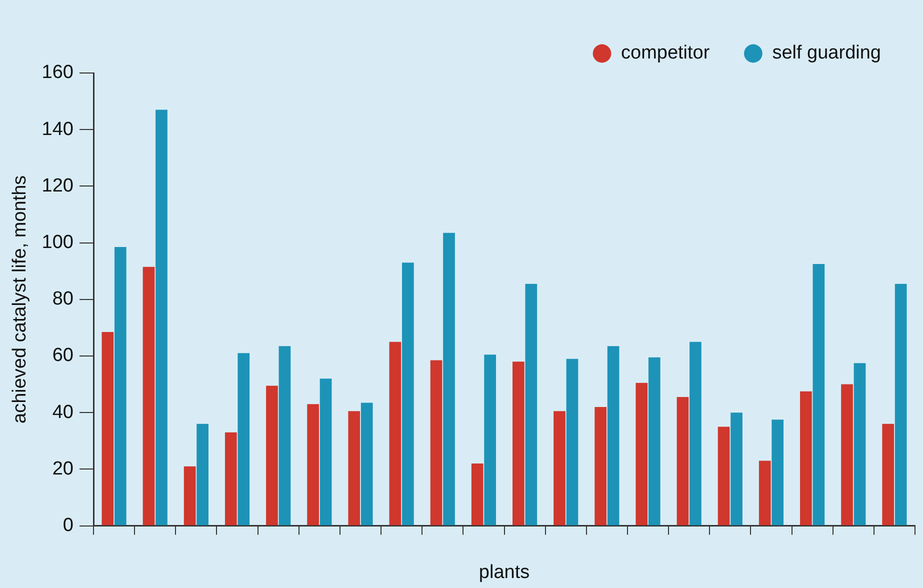  Describe the element at coordinates (504, 572) in the screenshot. I see `x-axis-title: plants` at that location.